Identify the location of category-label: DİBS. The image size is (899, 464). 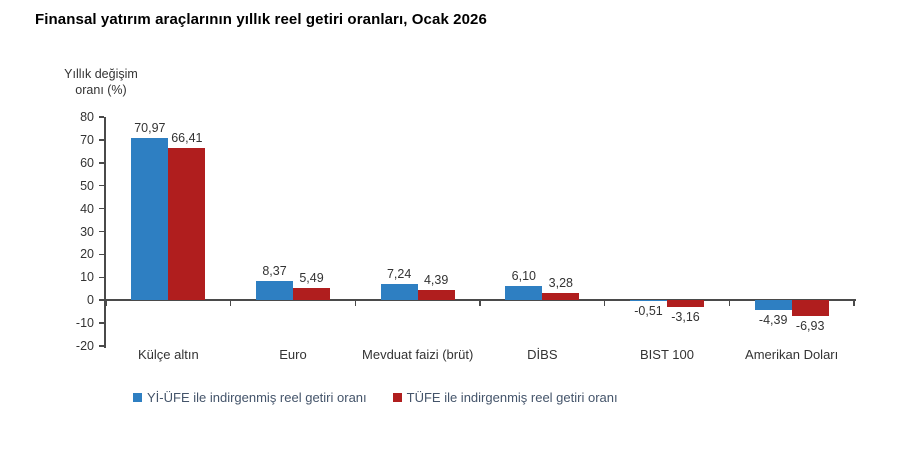
(542, 354).